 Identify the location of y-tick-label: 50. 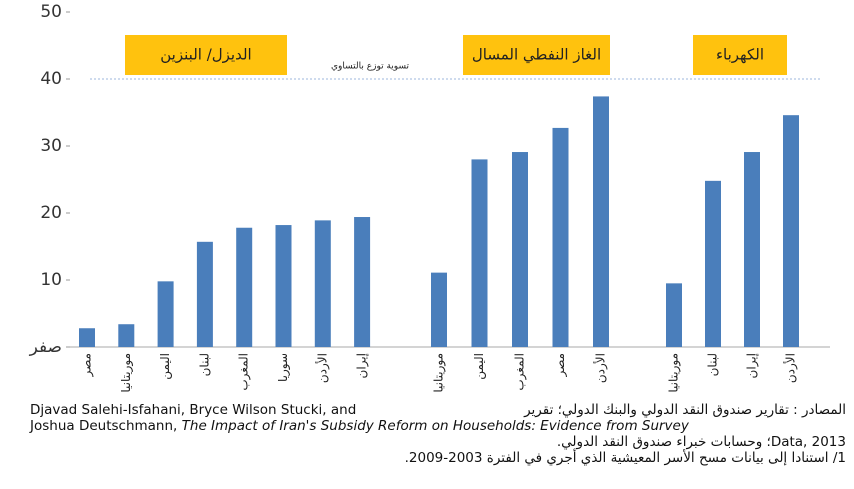
(51, 12).